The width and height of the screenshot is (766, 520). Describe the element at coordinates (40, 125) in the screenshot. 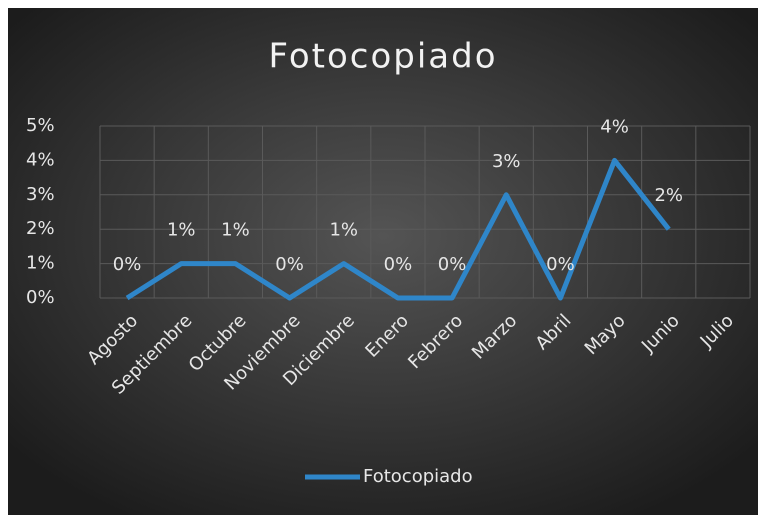

I see `y-tick-label: 5%` at that location.